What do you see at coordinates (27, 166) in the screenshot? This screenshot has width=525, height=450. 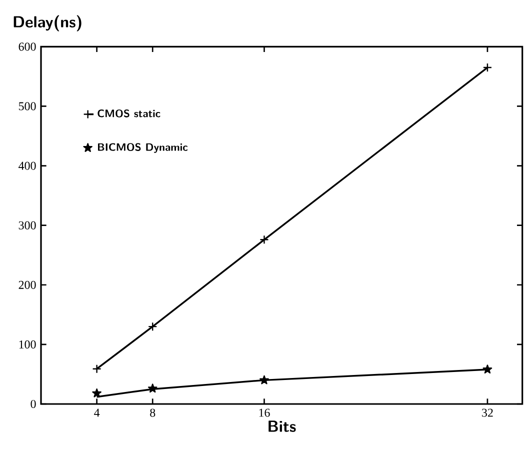 I see `y-tick-label: 400` at bounding box center [27, 166].